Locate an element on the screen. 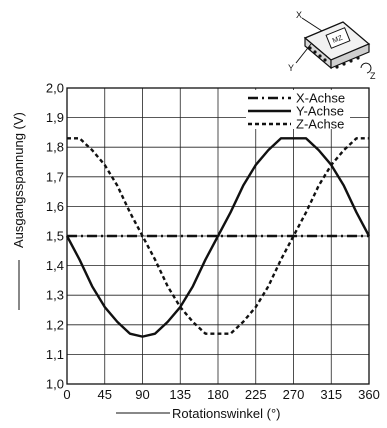 This screenshot has height=428, width=387. chip-die is located at coordinates (338, 38).